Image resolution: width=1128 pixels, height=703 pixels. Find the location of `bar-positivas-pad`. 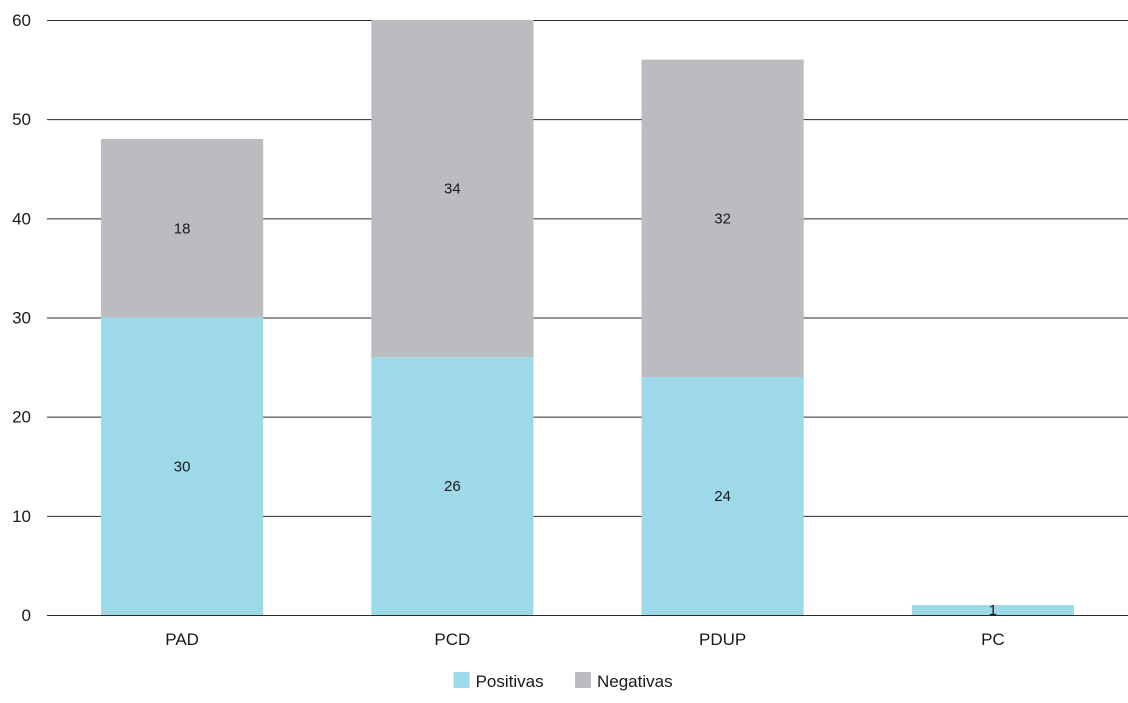

bar-positivas-pad is located at coordinates (182, 466).